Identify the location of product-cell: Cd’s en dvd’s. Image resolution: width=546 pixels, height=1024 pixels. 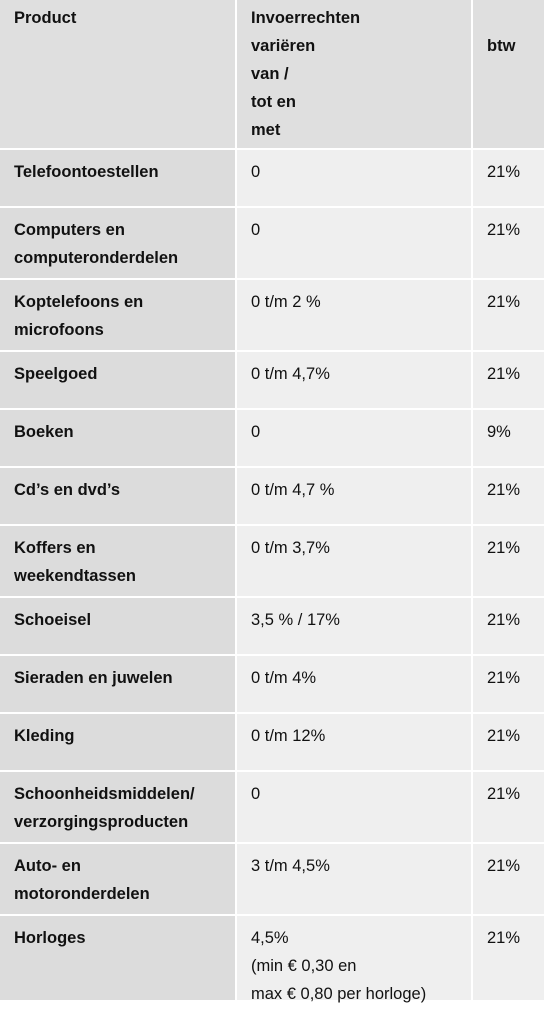
(118, 497).